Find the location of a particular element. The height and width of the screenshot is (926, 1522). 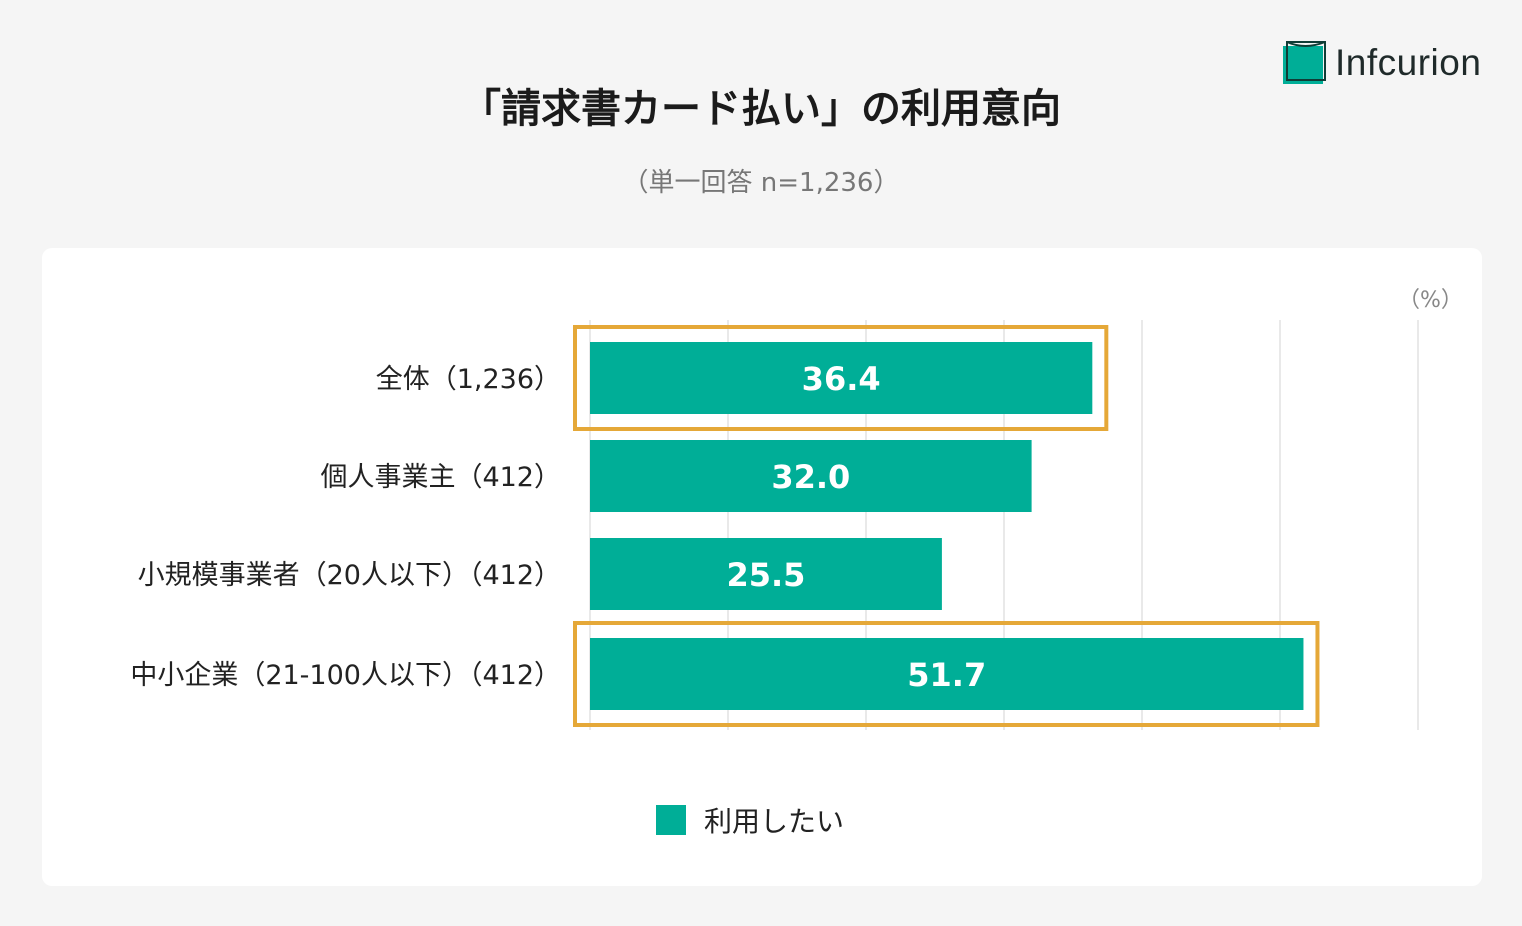

chart-title: 「請求書カード払い」の利用意向 is located at coordinates (761, 109).